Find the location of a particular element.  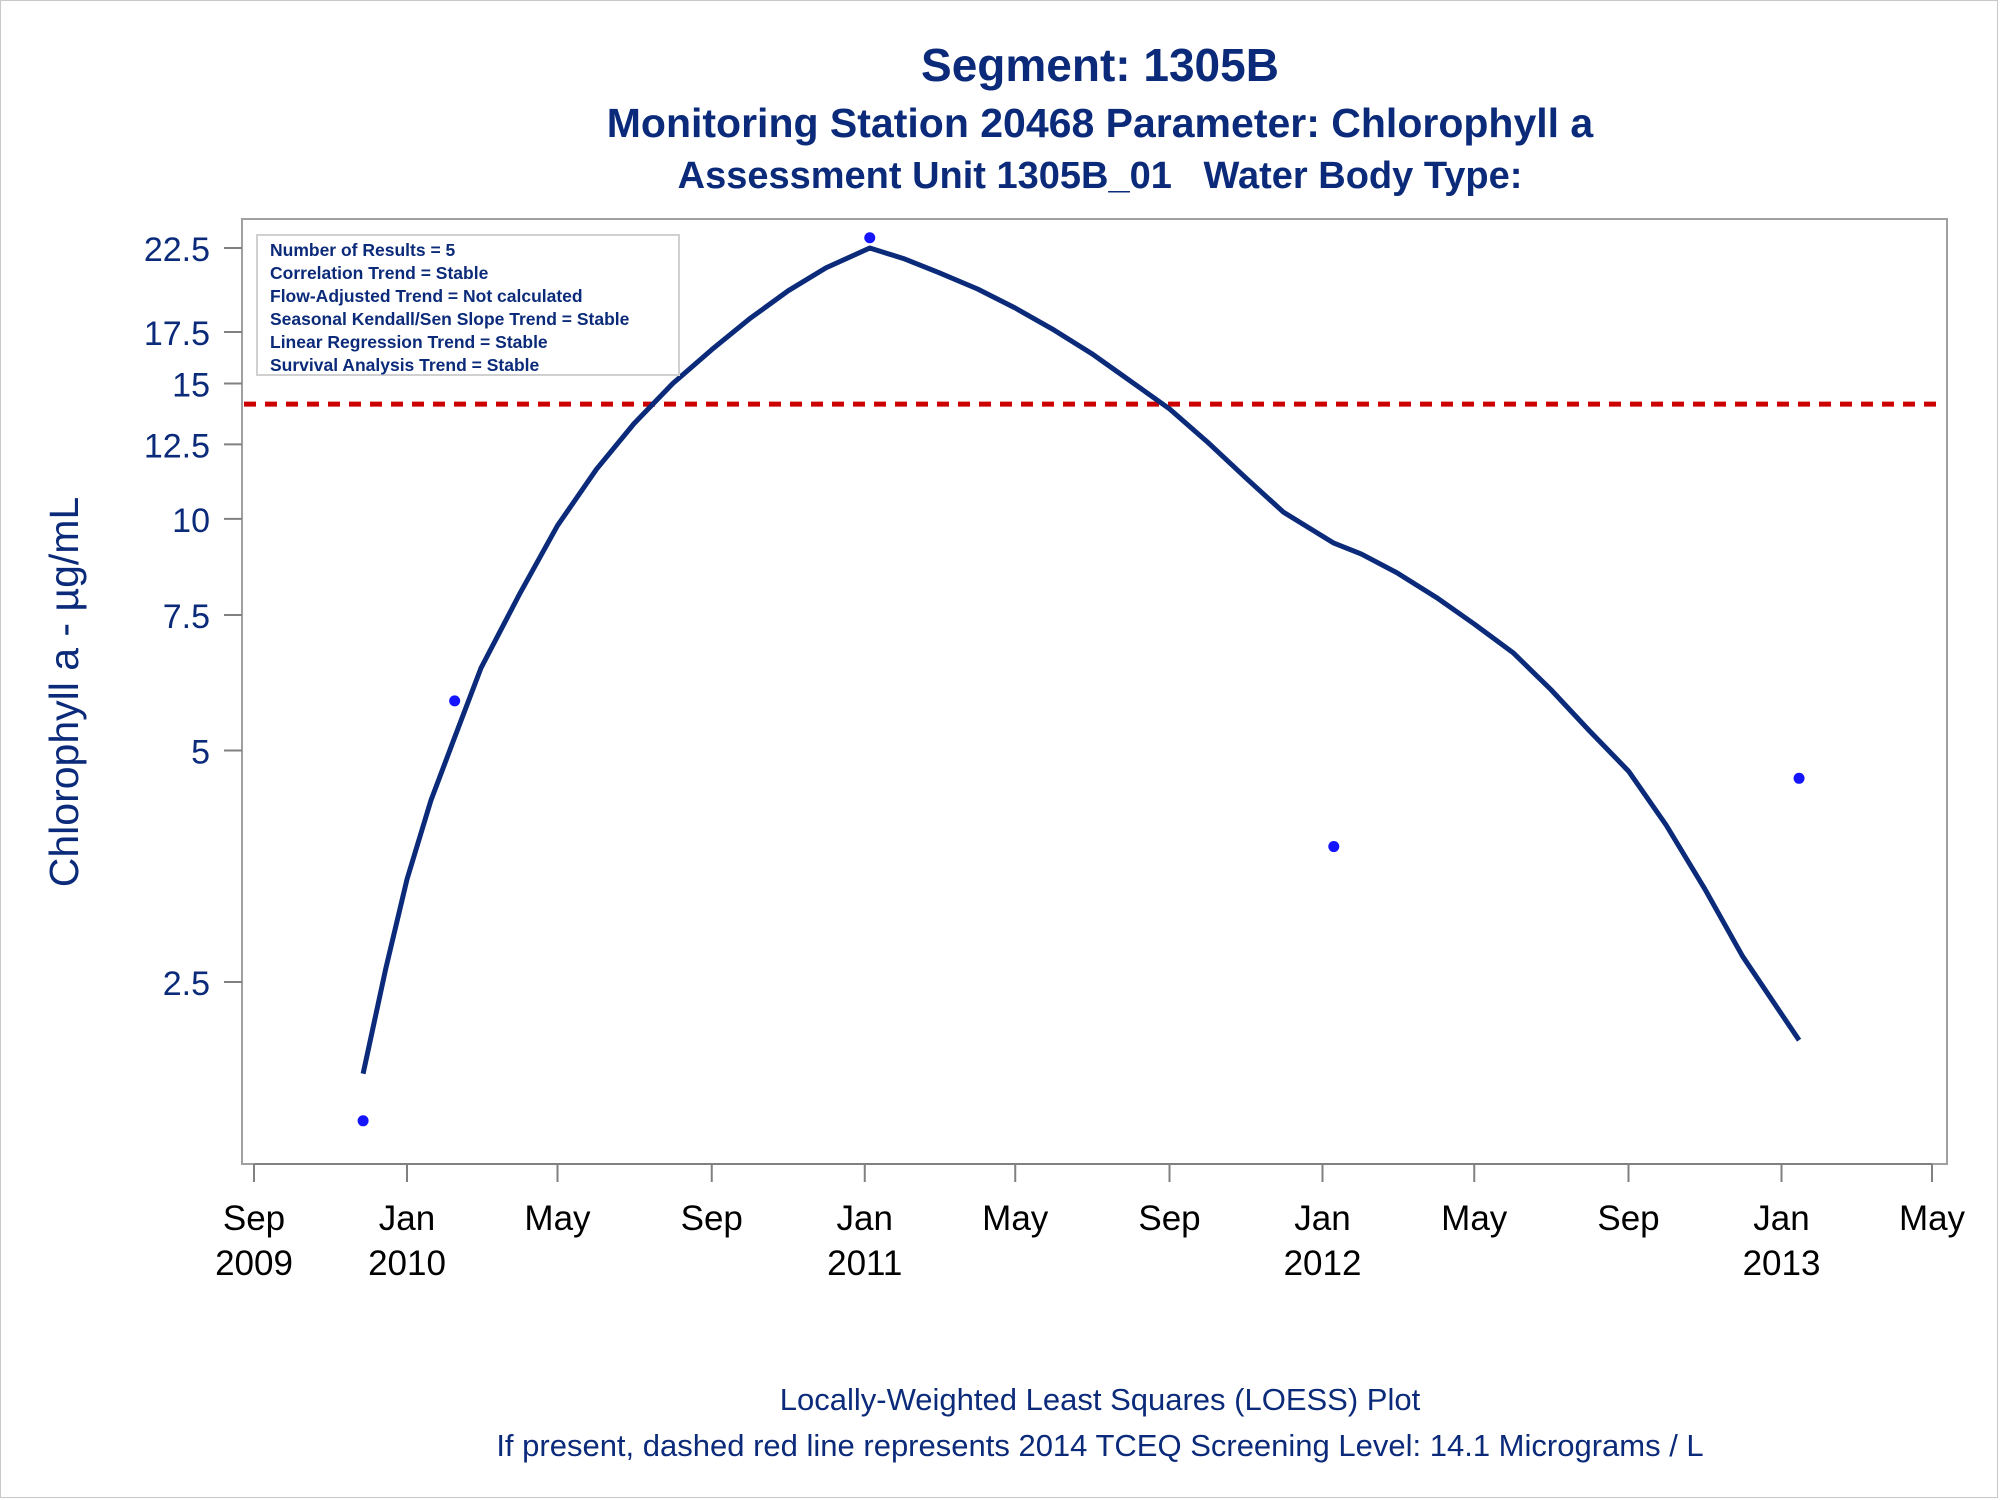

legend-line: Survival Analysis Trend = Stable is located at coordinates (405, 365).